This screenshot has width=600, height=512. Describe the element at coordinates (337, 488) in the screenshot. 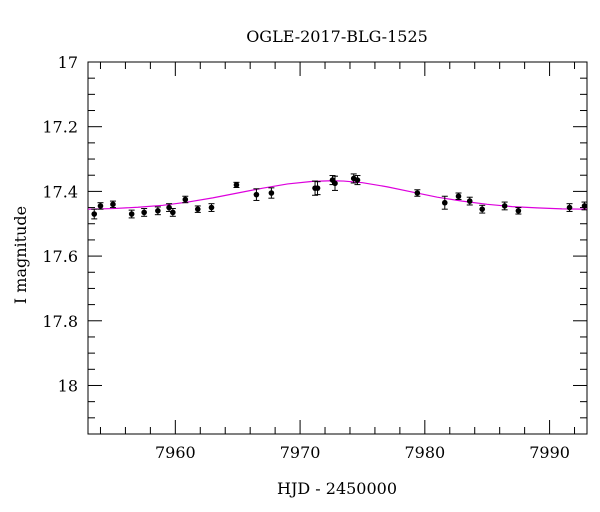

I see `x-axis-label: HJD - 2450000` at that location.